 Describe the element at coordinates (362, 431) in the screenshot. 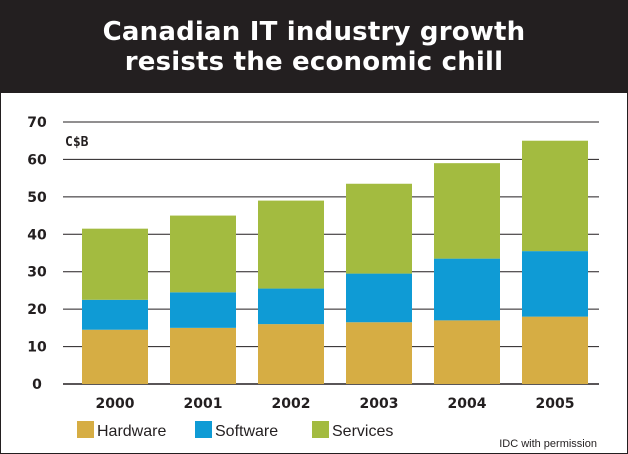

I see `legend-label-services: Services` at that location.